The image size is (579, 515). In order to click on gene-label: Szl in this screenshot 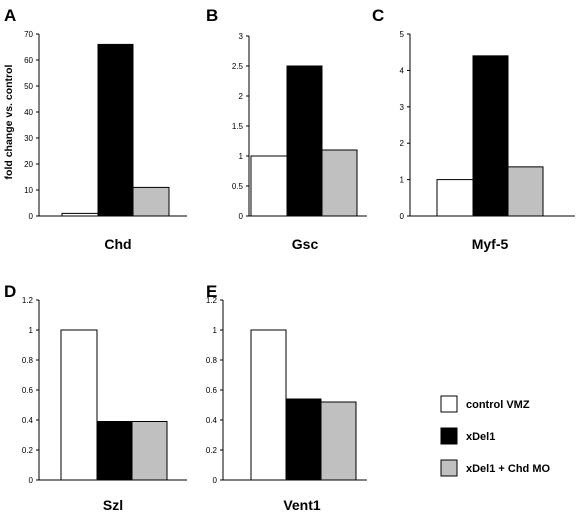, I will do `click(113, 505)`.